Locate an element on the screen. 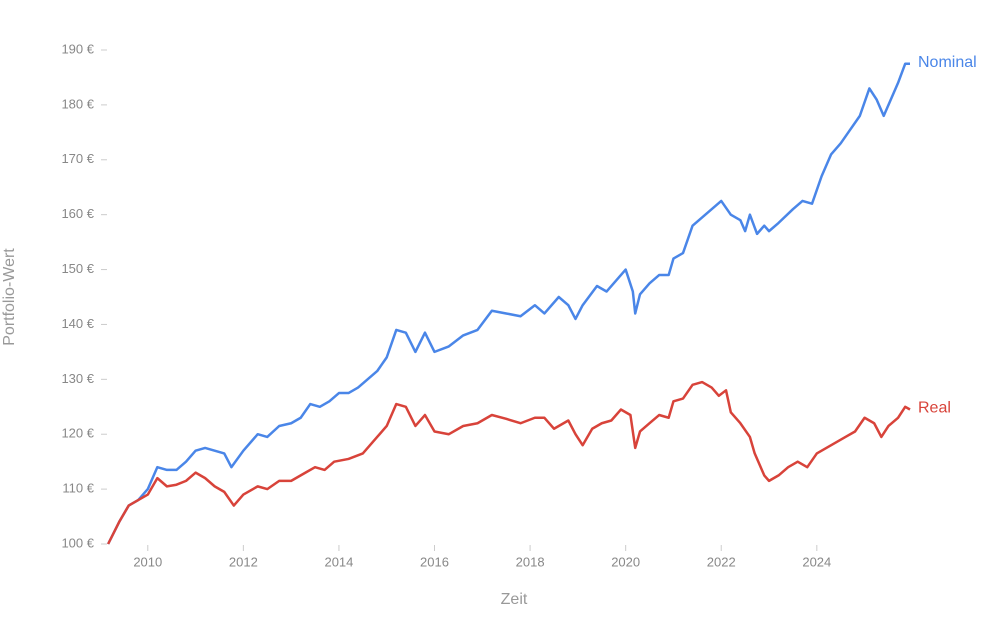 This screenshot has width=1000, height=630. y-tick-label: 190 € is located at coordinates (77, 48).